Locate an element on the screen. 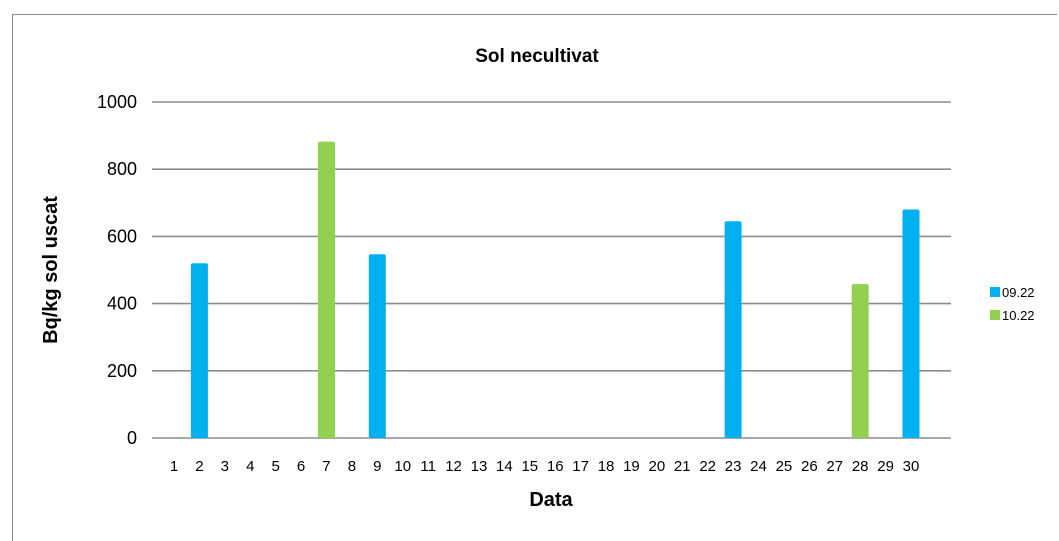 The image size is (1059, 541). x-tick-label: 8 is located at coordinates (352, 466).